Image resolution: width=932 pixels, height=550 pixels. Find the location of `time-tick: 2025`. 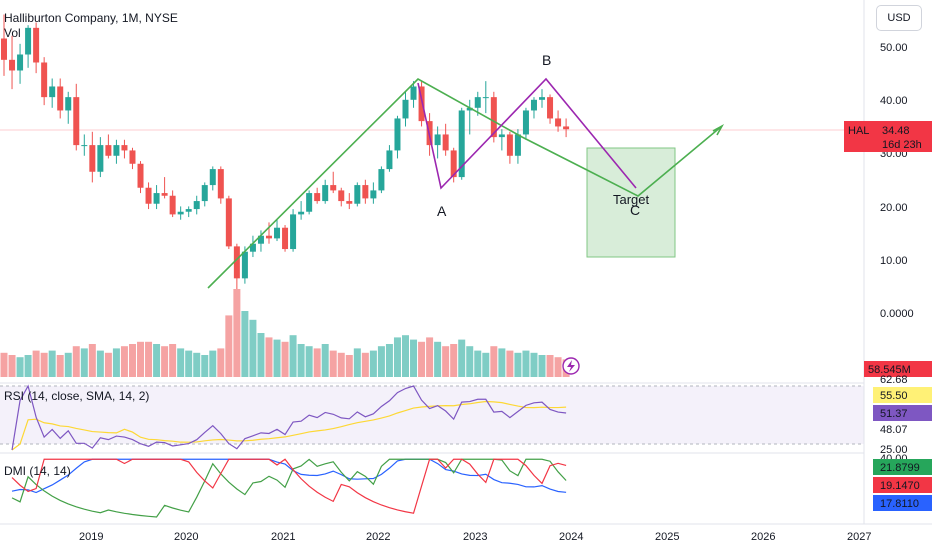

time-tick: 2025 is located at coordinates (667, 537).